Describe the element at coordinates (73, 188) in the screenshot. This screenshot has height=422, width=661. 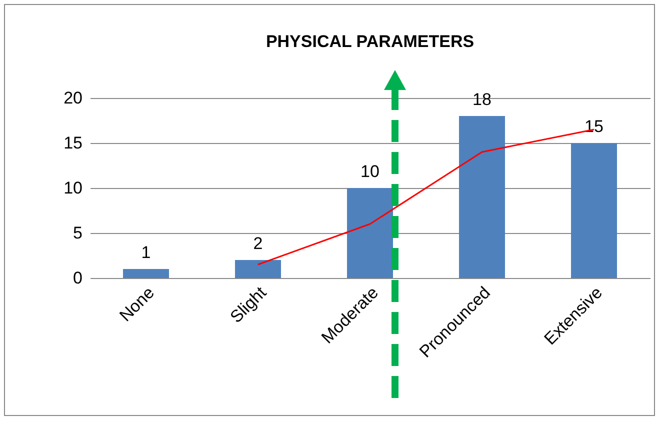
I see `y-tick-label: 10` at that location.